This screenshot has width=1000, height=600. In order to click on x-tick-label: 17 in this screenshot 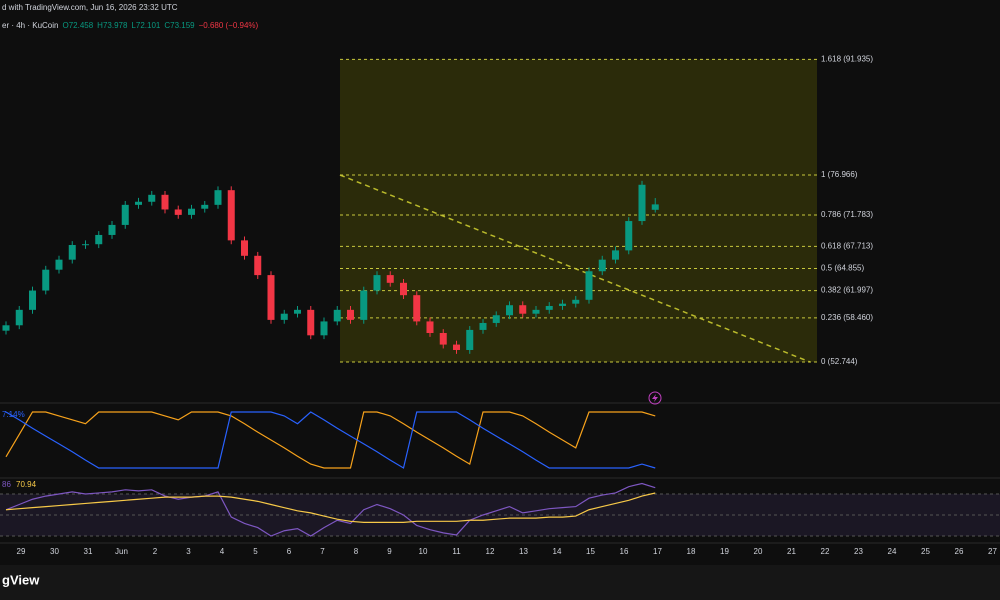, I will do `click(657, 551)`.